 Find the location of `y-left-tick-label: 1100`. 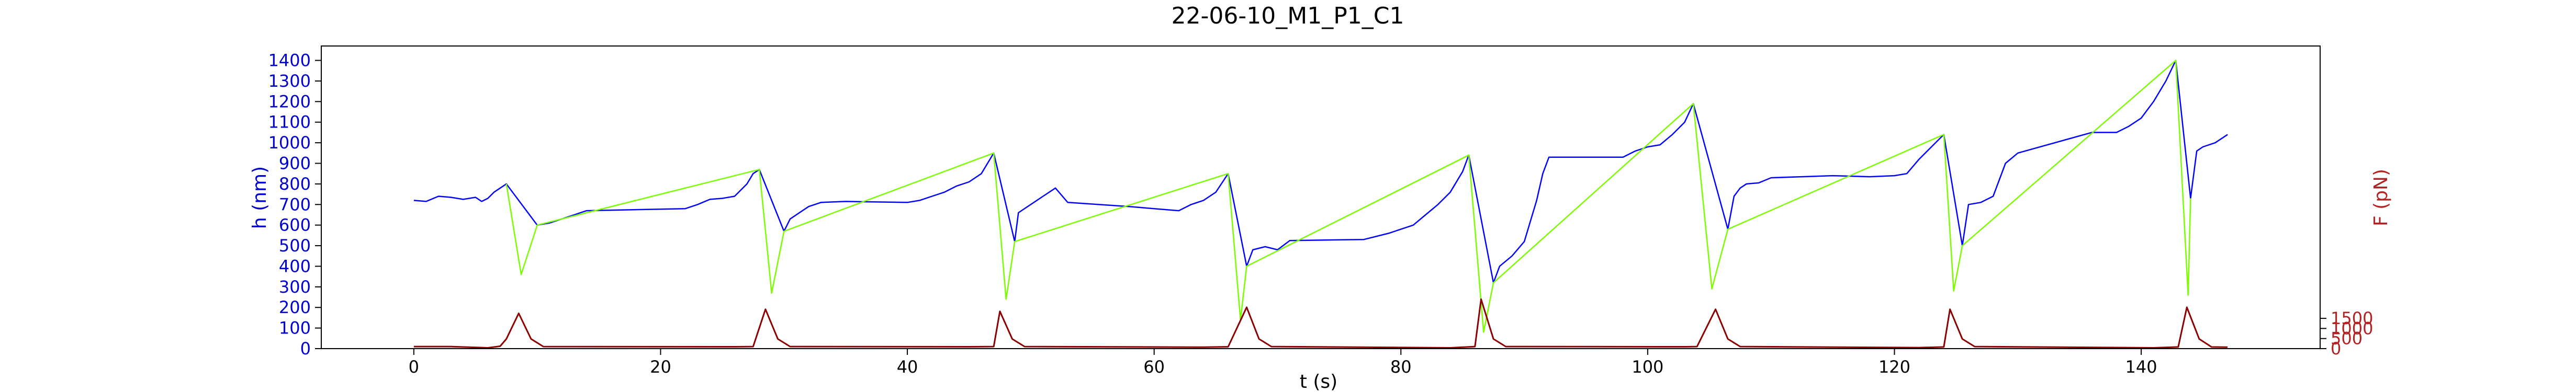

y-left-tick-label: 1100 is located at coordinates (289, 122).